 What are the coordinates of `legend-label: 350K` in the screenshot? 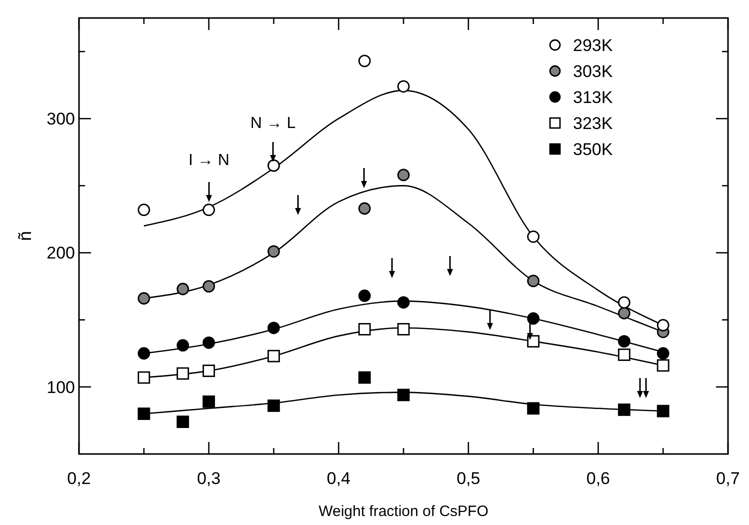 It's located at (593, 149).